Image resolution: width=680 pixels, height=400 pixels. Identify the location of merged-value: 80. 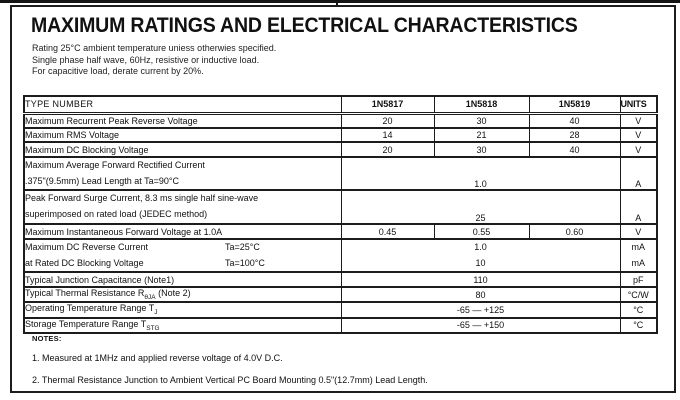
(480, 294).